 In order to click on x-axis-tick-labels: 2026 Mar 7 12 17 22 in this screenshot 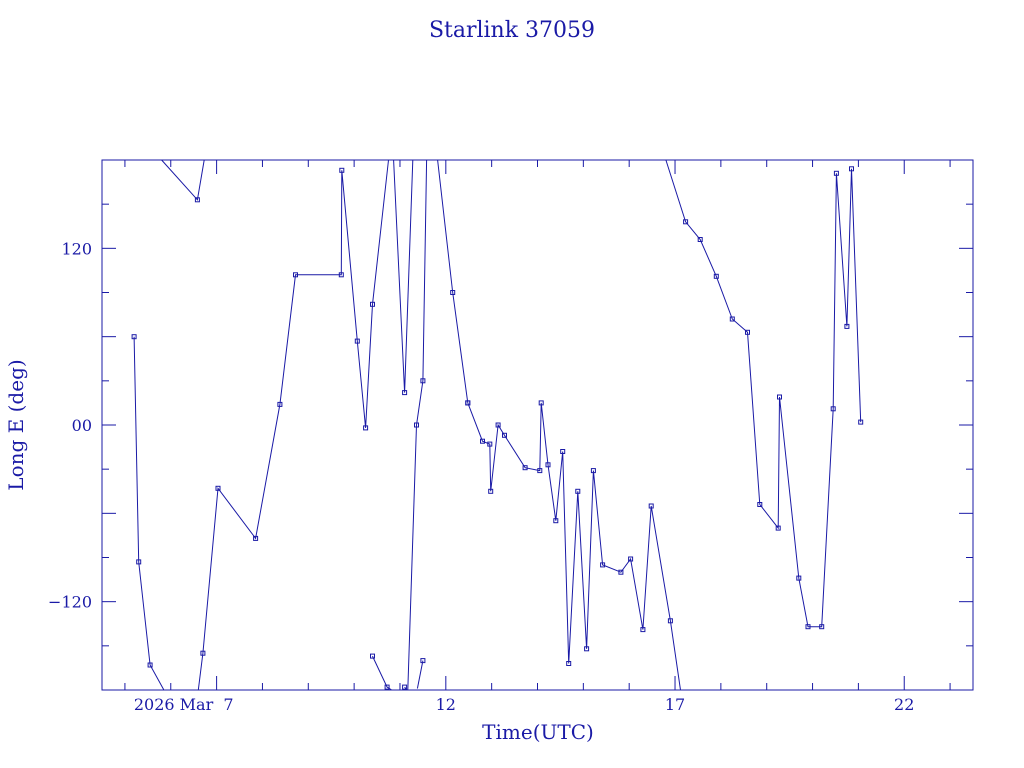, I will do `click(524, 704)`.